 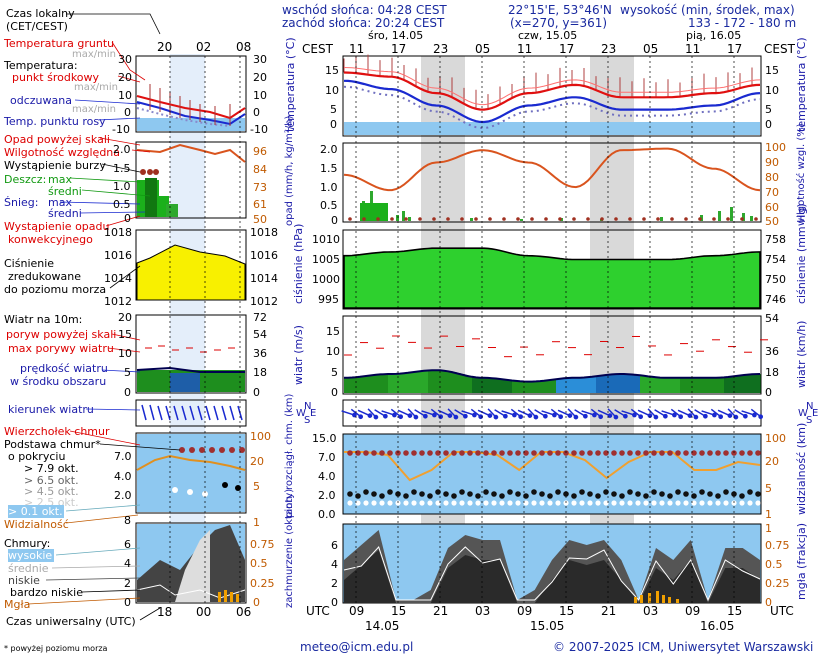 I want to click on legend-utc: Czas uniwersalny (UTC), so click(x=71, y=621).